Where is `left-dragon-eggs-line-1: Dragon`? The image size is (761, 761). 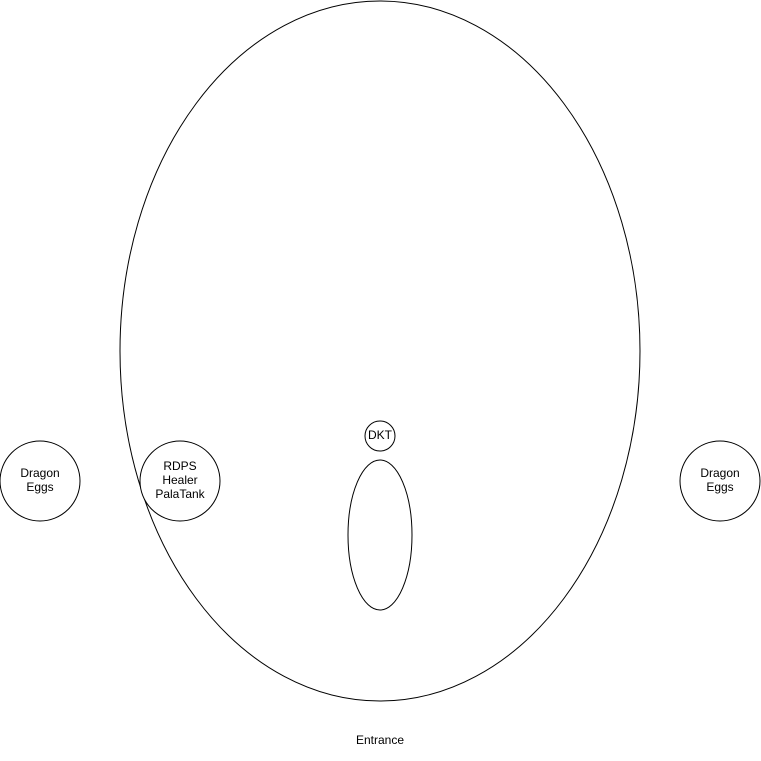 left-dragon-eggs-line-1: Dragon is located at coordinates (39, 473).